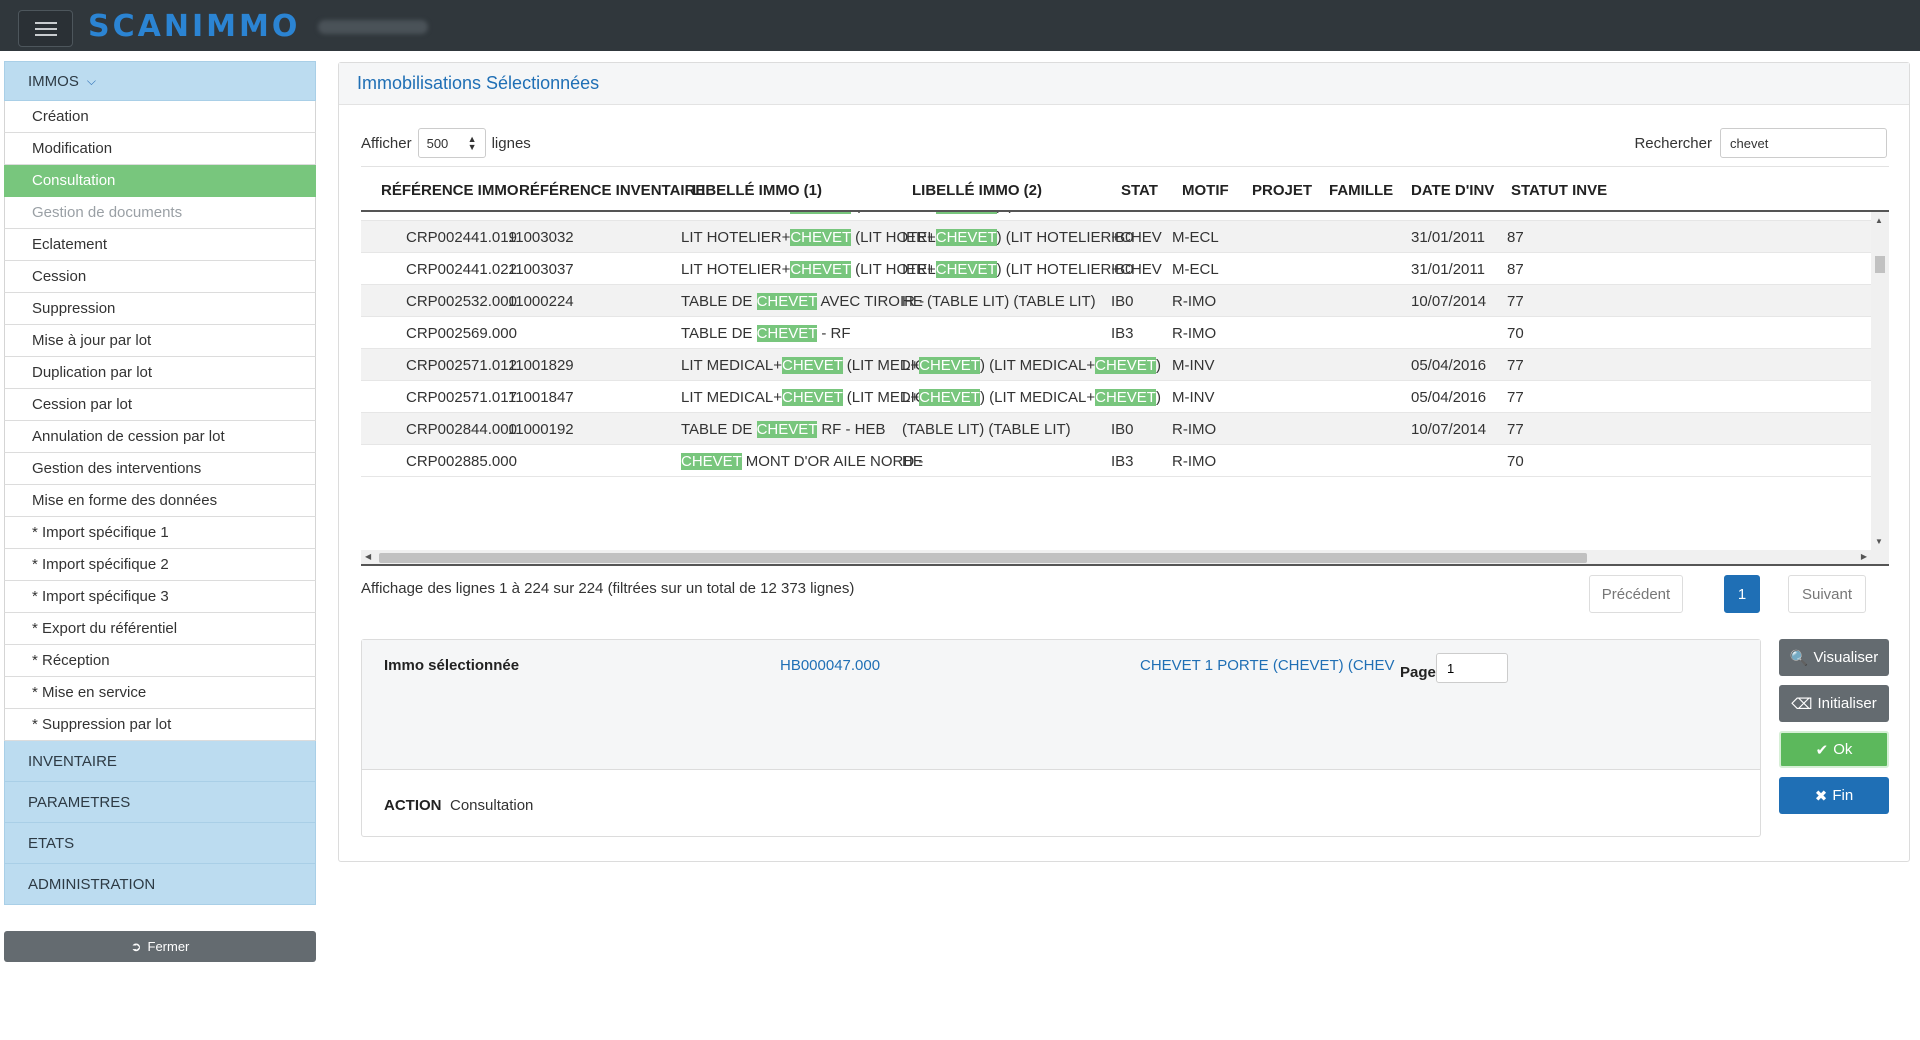 This screenshot has height=1040, width=1920. I want to click on initialiser-label: Initialiser, so click(1847, 703).